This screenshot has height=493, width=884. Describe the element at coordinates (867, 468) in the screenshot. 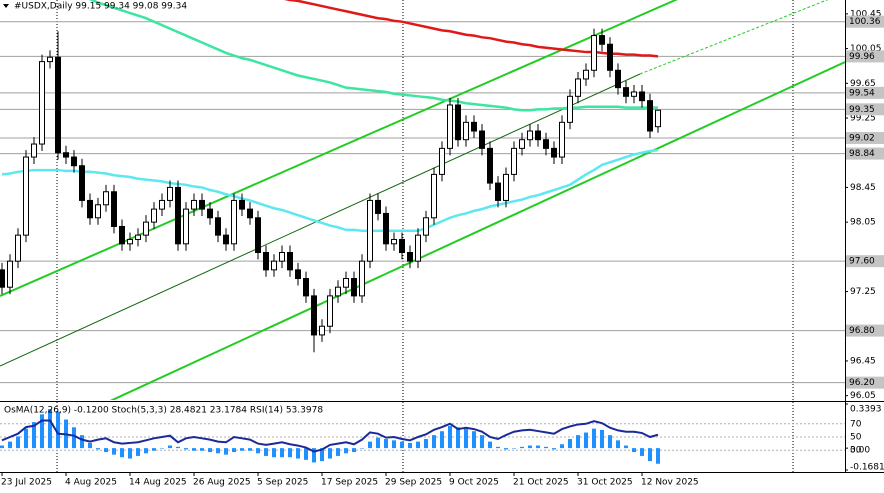

I see `osma-tick-label: -0.1681` at that location.